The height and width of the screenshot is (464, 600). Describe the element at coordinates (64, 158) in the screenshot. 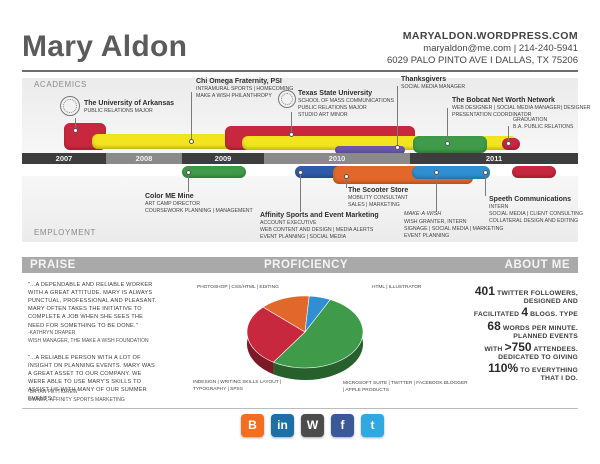

I see `year-2007: 2007` at that location.